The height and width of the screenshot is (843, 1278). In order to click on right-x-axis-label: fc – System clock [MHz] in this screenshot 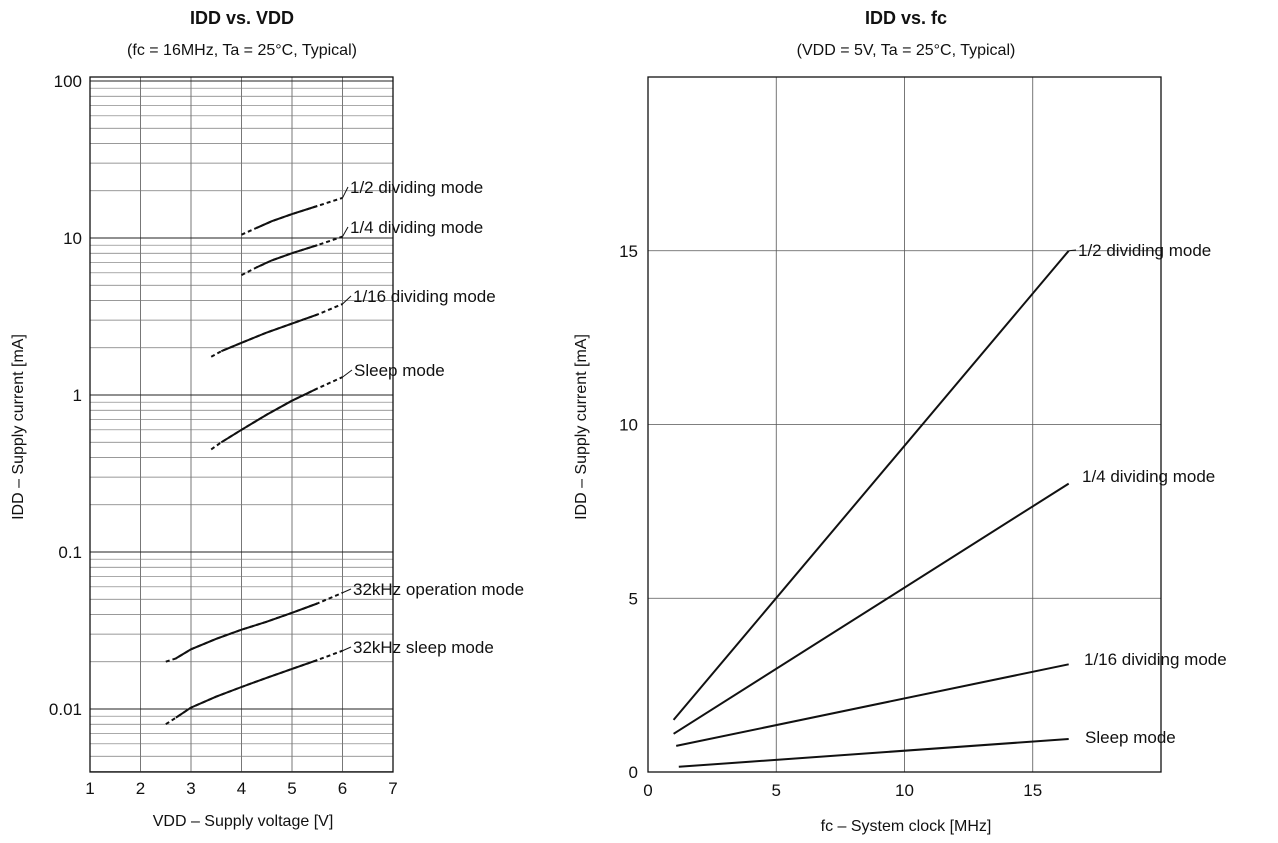, I will do `click(906, 826)`.